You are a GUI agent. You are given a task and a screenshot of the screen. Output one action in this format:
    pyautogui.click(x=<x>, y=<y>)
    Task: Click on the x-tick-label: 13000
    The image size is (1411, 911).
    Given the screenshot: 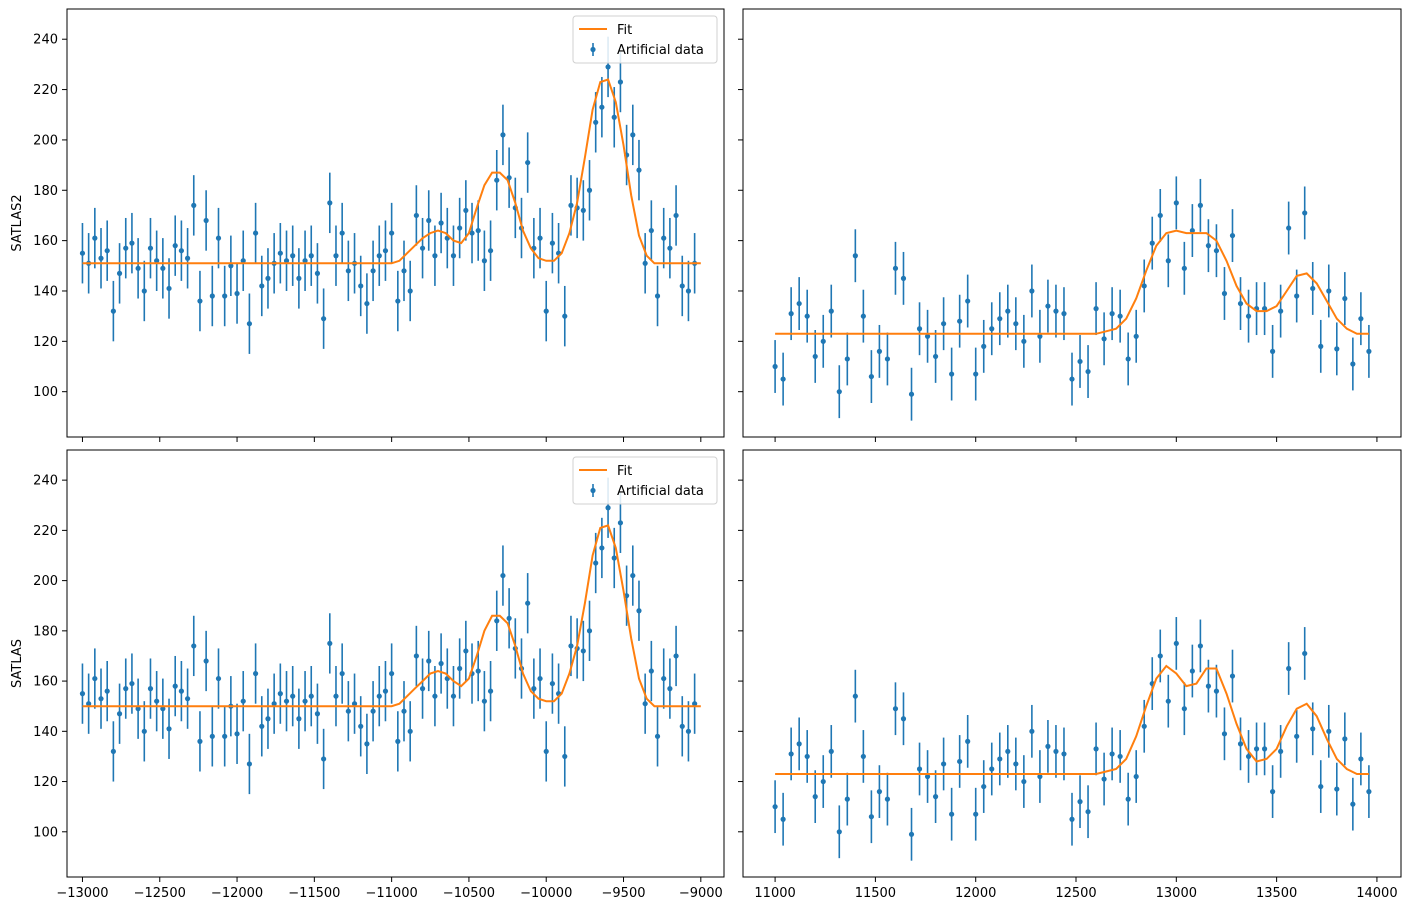 What is the action you would take?
    pyautogui.click(x=1176, y=893)
    